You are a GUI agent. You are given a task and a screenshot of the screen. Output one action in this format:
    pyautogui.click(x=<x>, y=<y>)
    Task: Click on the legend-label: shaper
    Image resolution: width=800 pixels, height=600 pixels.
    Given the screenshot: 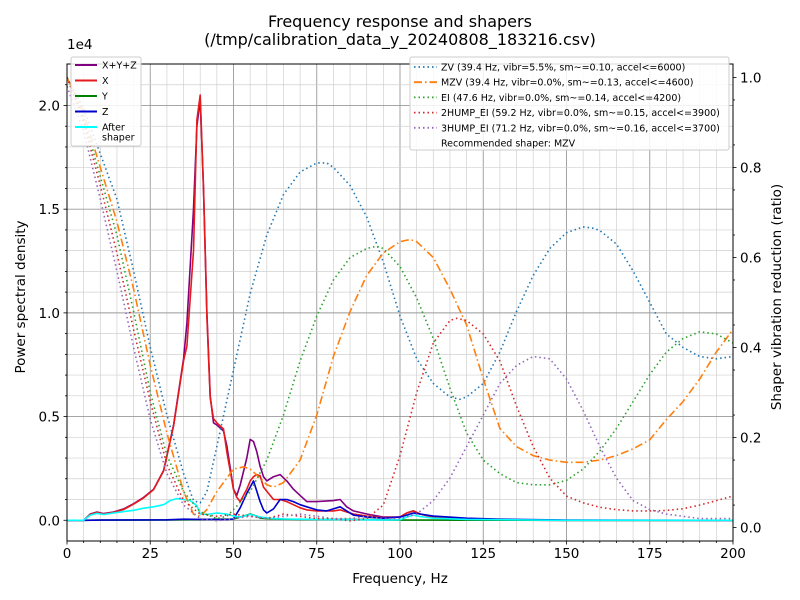 What is the action you would take?
    pyautogui.click(x=118, y=138)
    